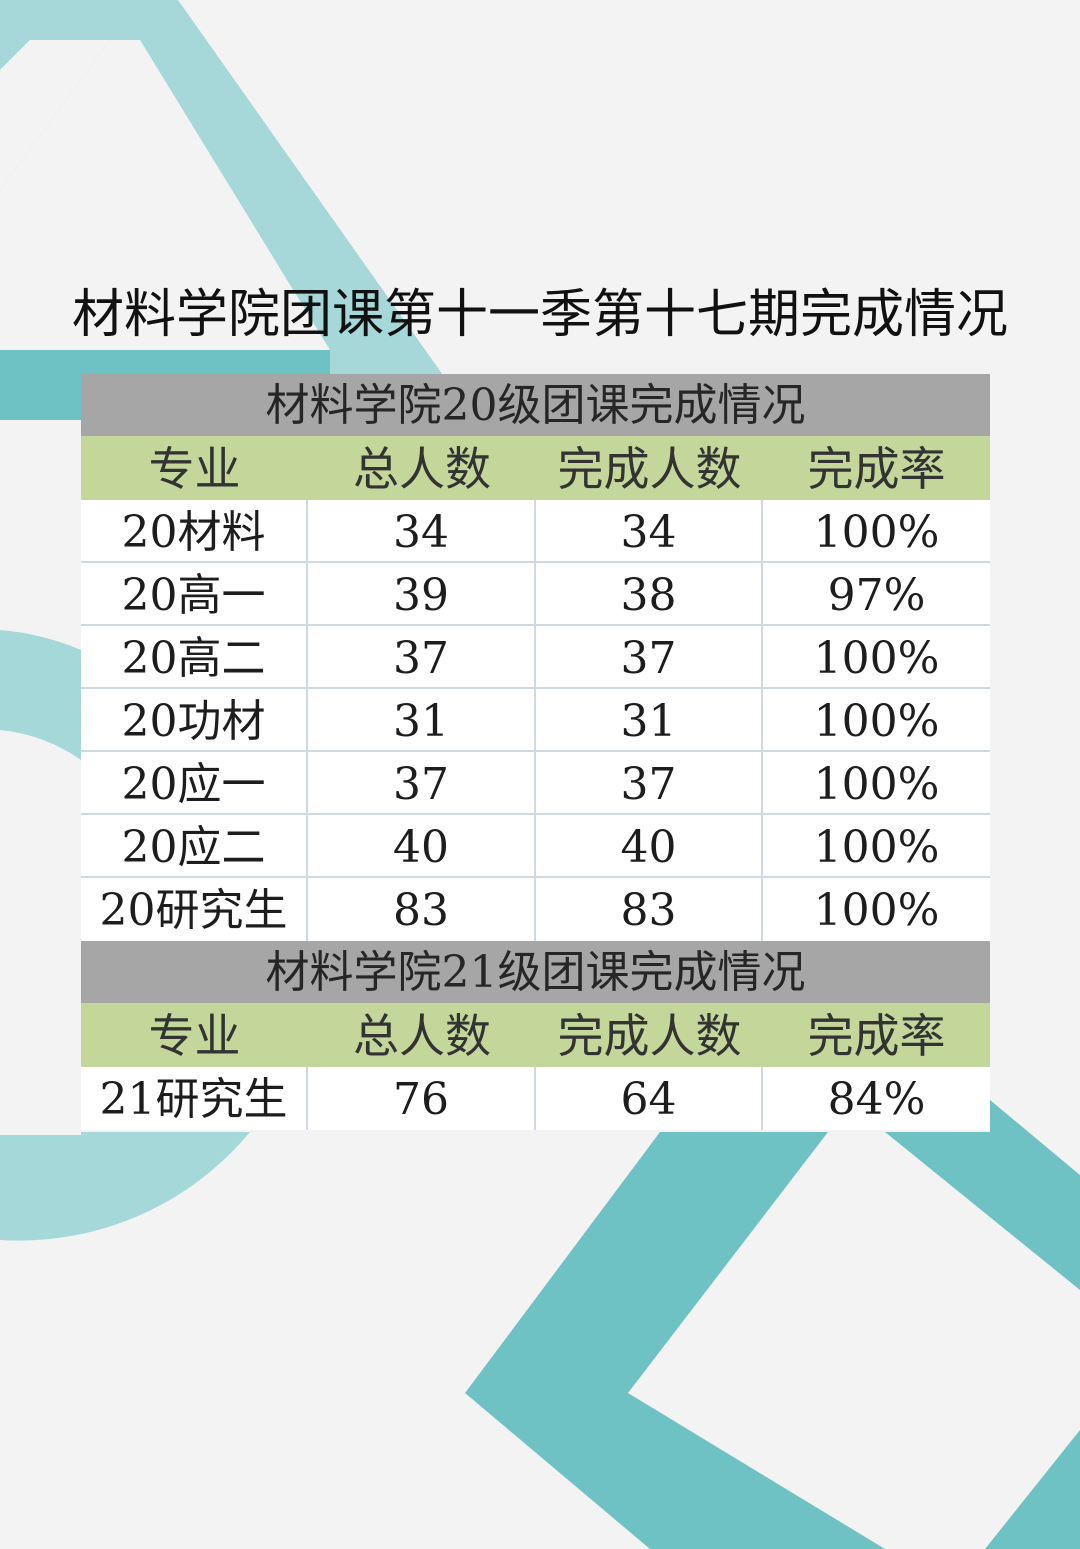 The height and width of the screenshot is (1549, 1080). What do you see at coordinates (194, 1098) in the screenshot?
I see `cell-major: 21研究生` at bounding box center [194, 1098].